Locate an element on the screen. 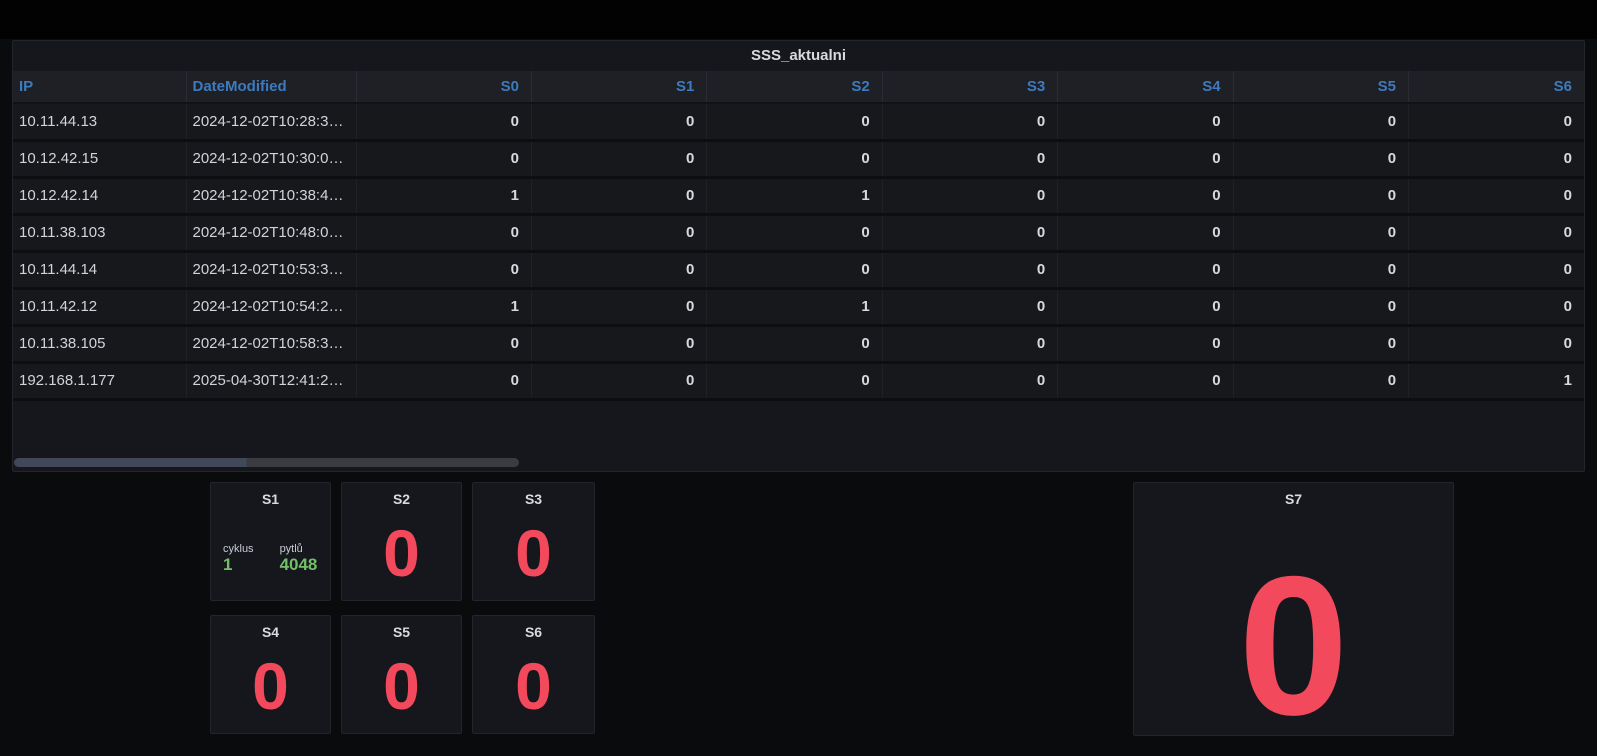  panel-title: S2 is located at coordinates (401, 499).